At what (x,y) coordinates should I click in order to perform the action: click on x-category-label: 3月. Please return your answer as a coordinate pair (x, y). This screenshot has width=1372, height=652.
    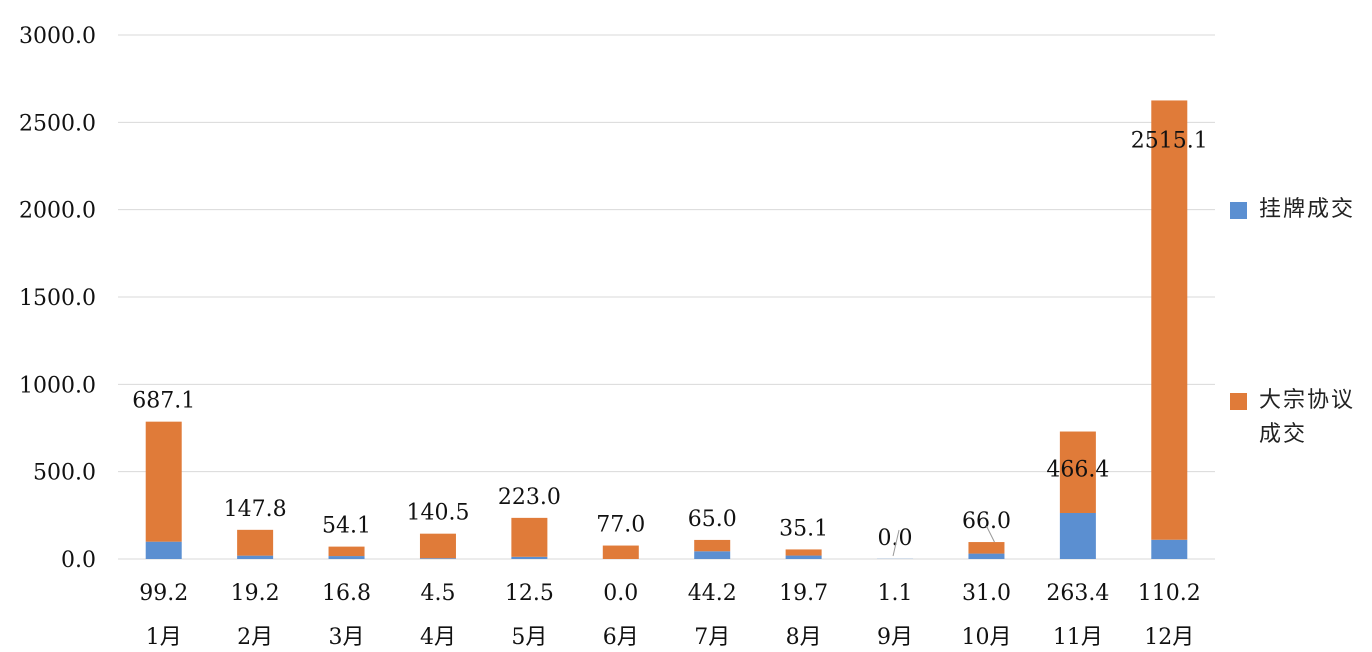
    Looking at the image, I should click on (347, 637).